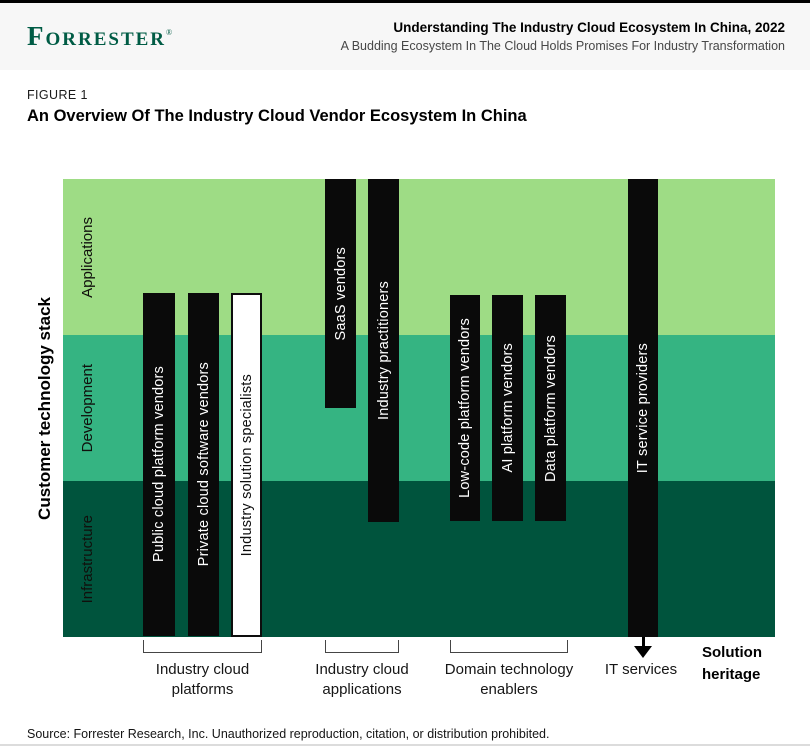 The height and width of the screenshot is (746, 810). I want to click on band-label-infrastructure: Infrastructure, so click(87, 559).